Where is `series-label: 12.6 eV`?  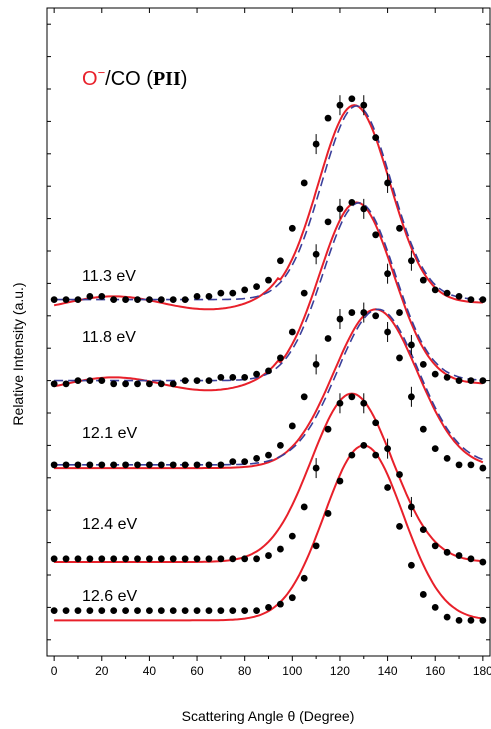 series-label: 12.6 eV is located at coordinates (109, 596).